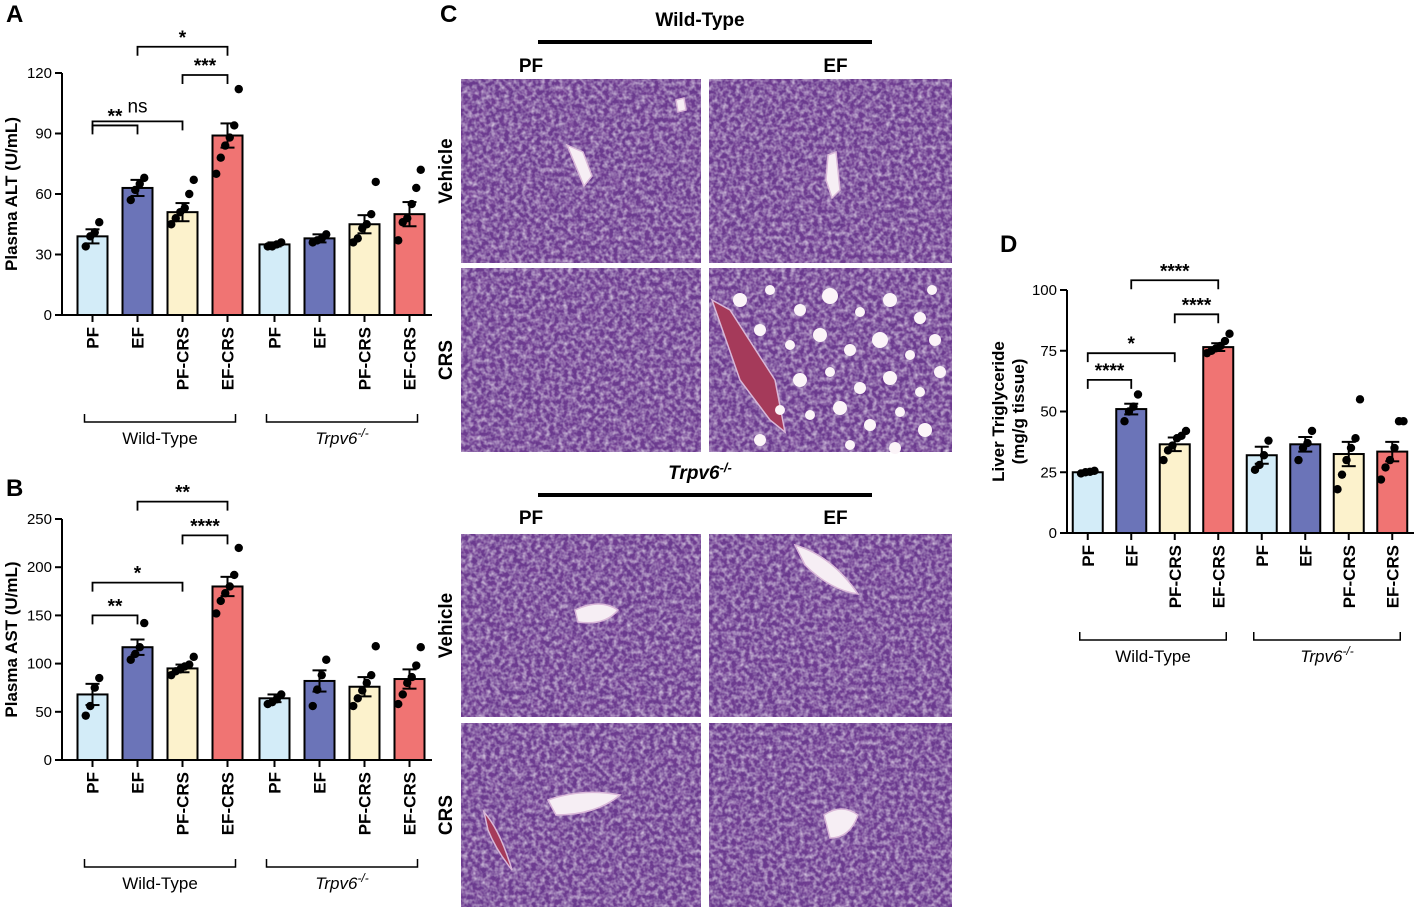 This screenshot has height=908, width=1417. Describe the element at coordinates (1321, 656) in the screenshot. I see `group-label-text: Trpv6` at that location.